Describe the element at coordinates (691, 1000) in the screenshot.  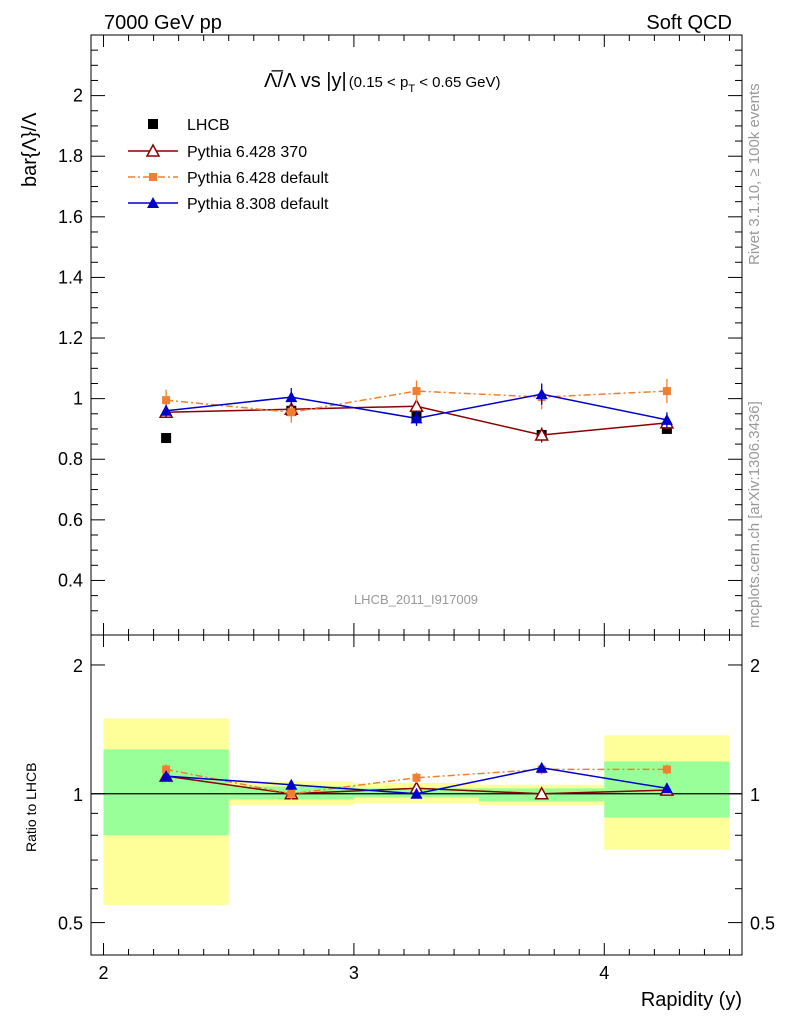
I see `x-axis-label: Rapidity (y)` at that location.